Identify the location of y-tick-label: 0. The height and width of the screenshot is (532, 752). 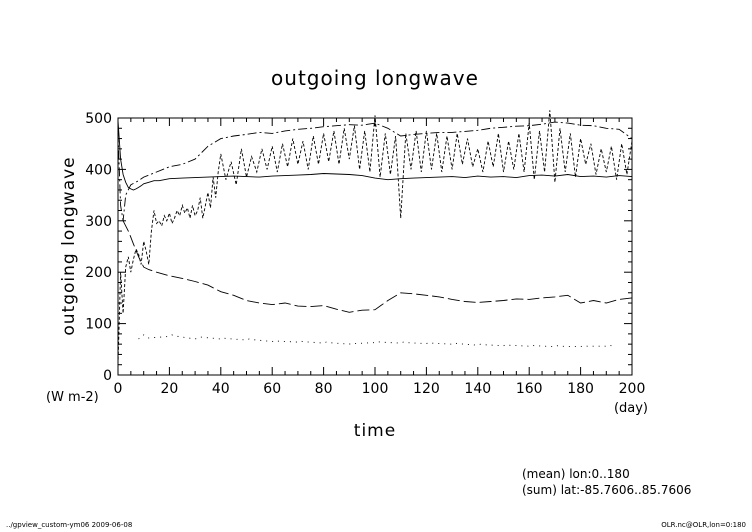
(107, 376).